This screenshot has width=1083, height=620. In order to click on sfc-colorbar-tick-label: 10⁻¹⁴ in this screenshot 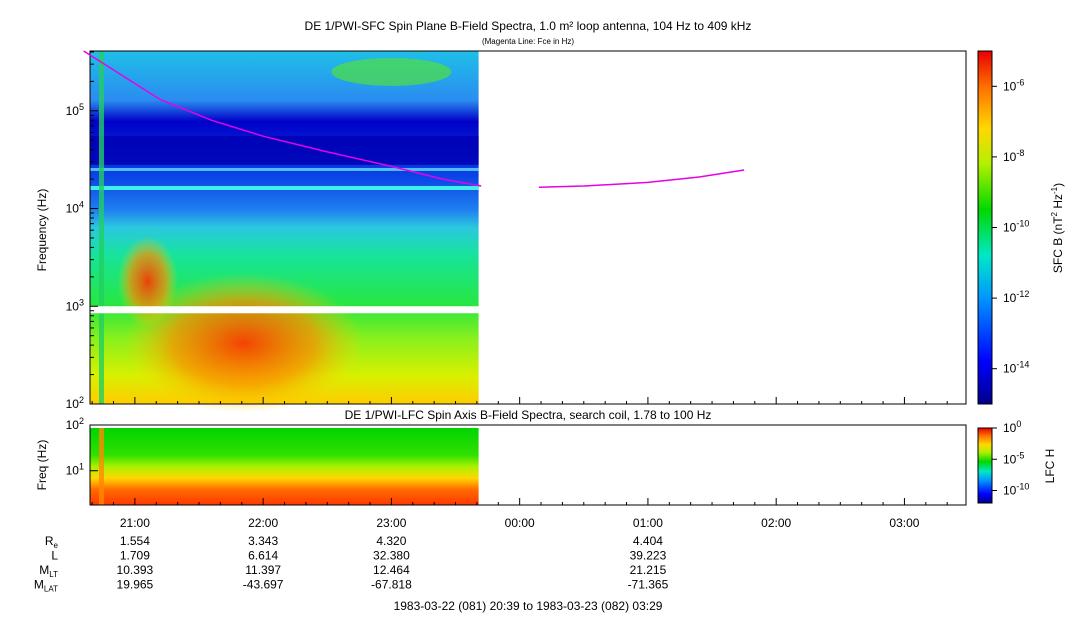, I will do `click(1016, 368)`.